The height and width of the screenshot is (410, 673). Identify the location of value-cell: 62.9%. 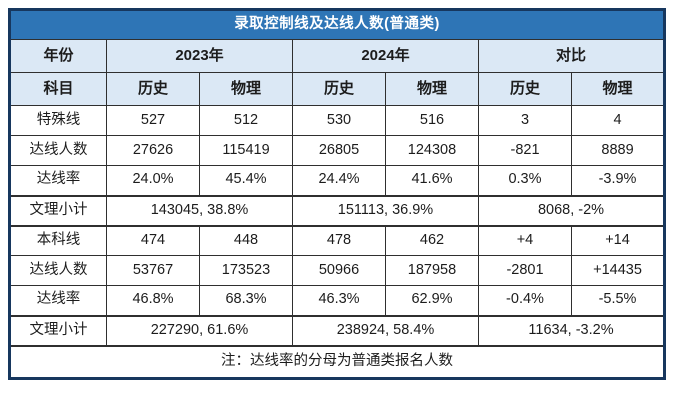
(432, 300).